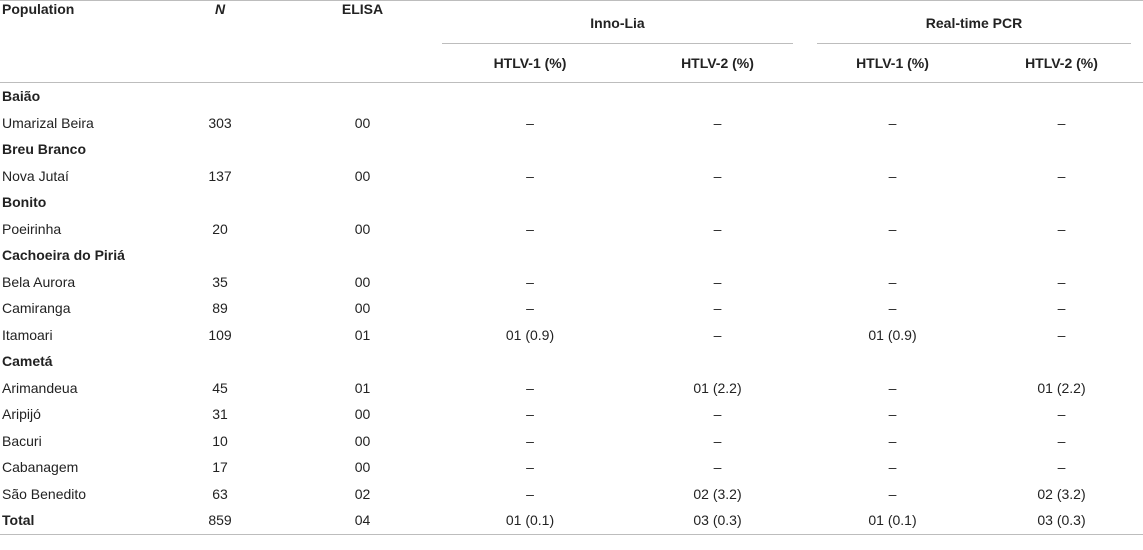  What do you see at coordinates (48, 122) in the screenshot?
I see `population-cell: Umarizal Beira` at bounding box center [48, 122].